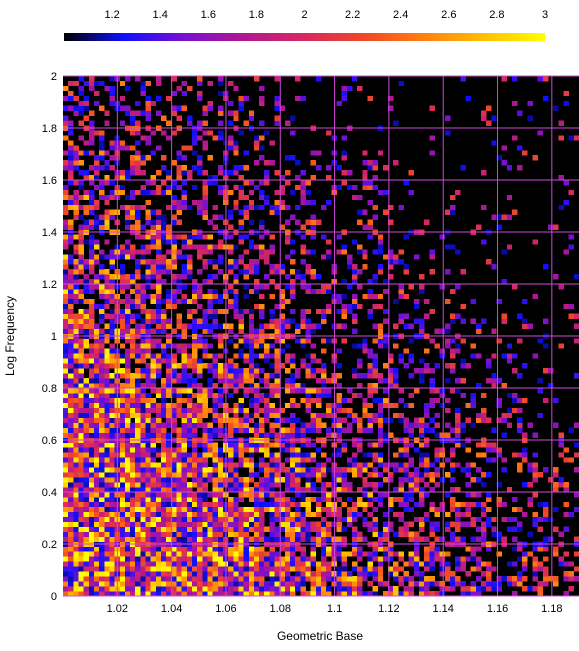 The width and height of the screenshot is (579, 651). Describe the element at coordinates (49, 337) in the screenshot. I see `y-axis: 00.20.40.60.811.21.41.61.82` at that location.